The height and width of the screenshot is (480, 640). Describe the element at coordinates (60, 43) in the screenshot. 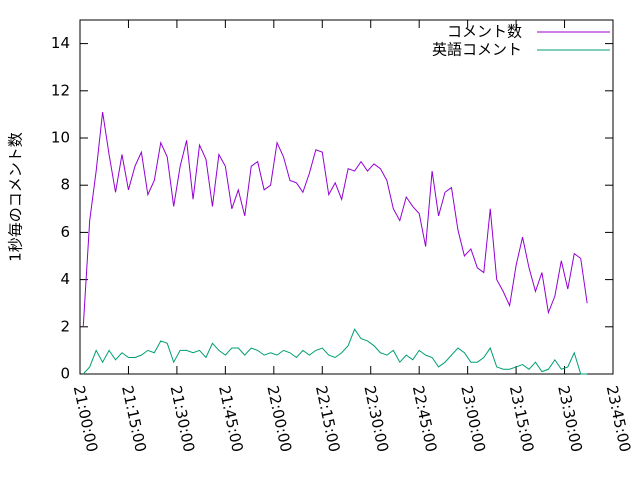

I see `y-tick-label: 14` at that location.